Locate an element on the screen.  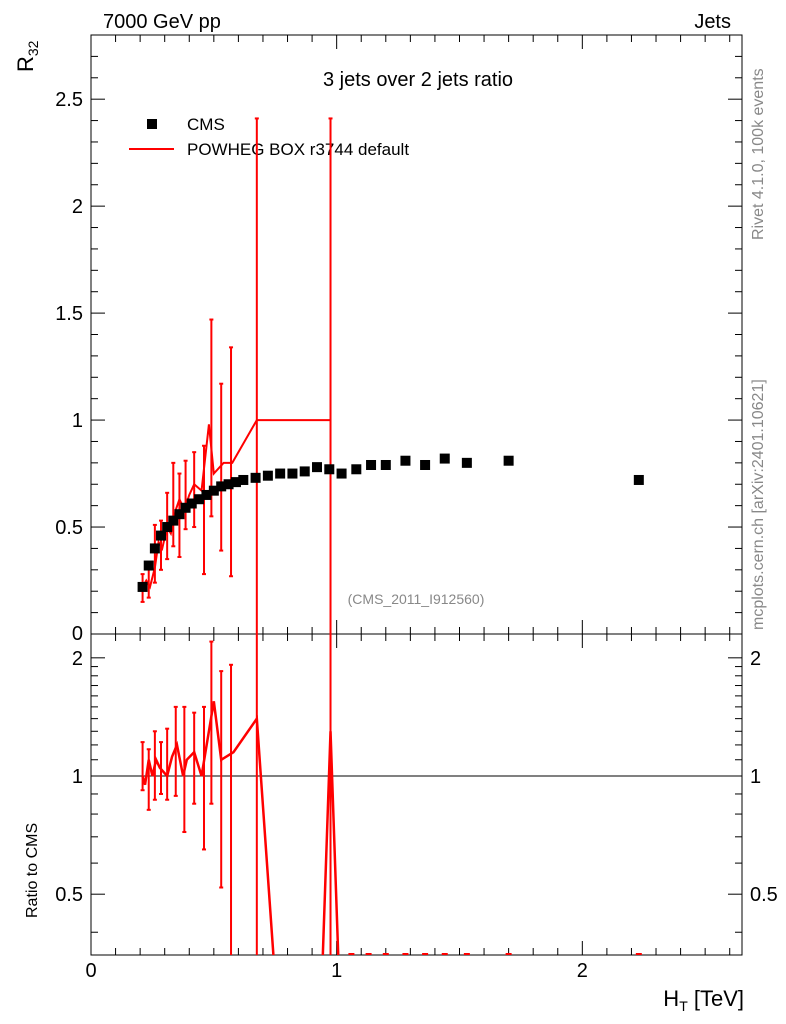
xtick-label: 2 is located at coordinates (582, 971).